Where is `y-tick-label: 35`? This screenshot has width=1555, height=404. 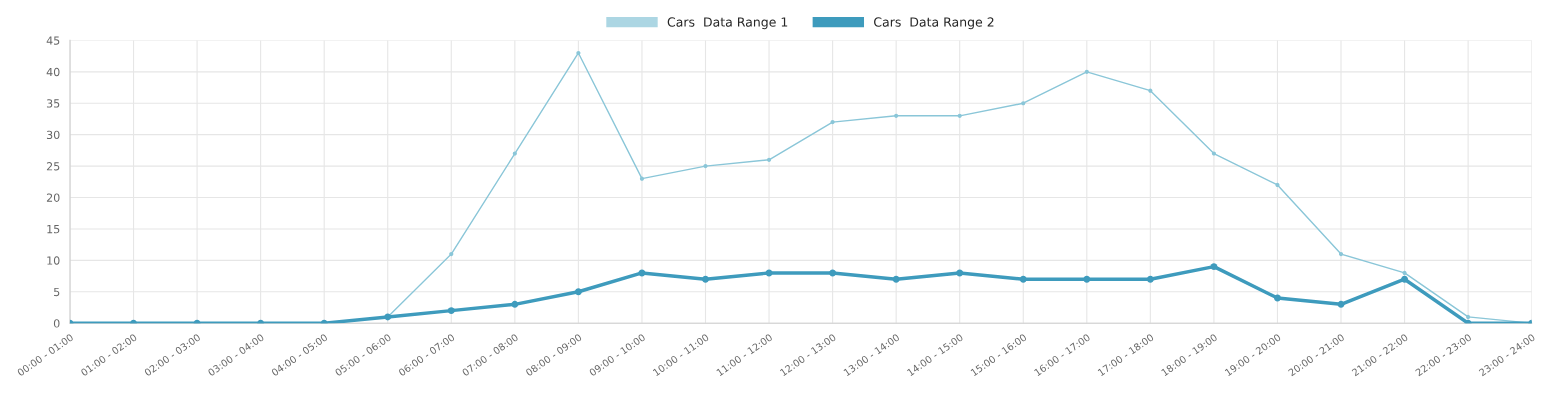 y-tick-label: 35 is located at coordinates (53, 103).